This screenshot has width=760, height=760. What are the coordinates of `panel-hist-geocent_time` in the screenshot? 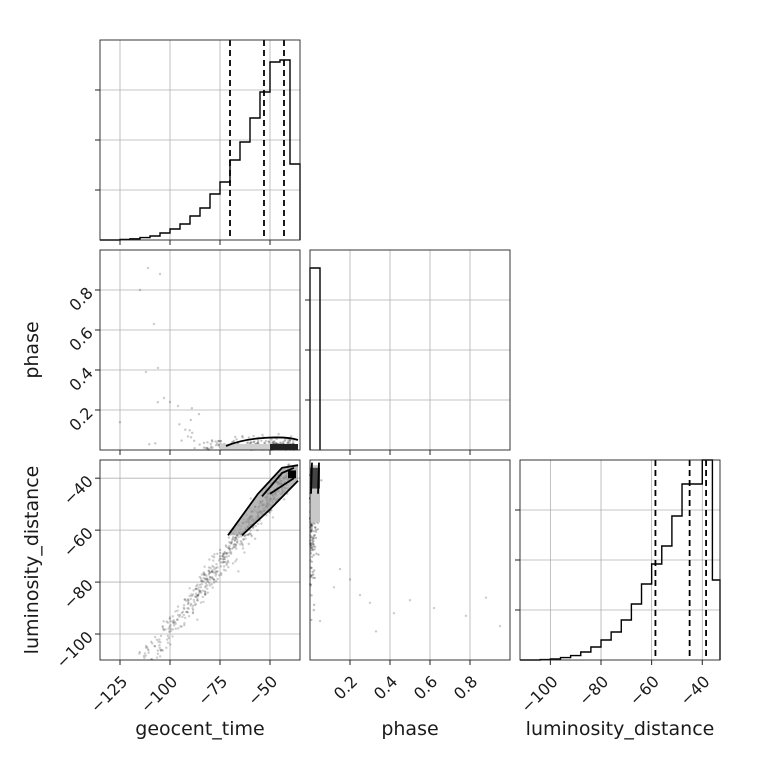 It's located at (198, 142).